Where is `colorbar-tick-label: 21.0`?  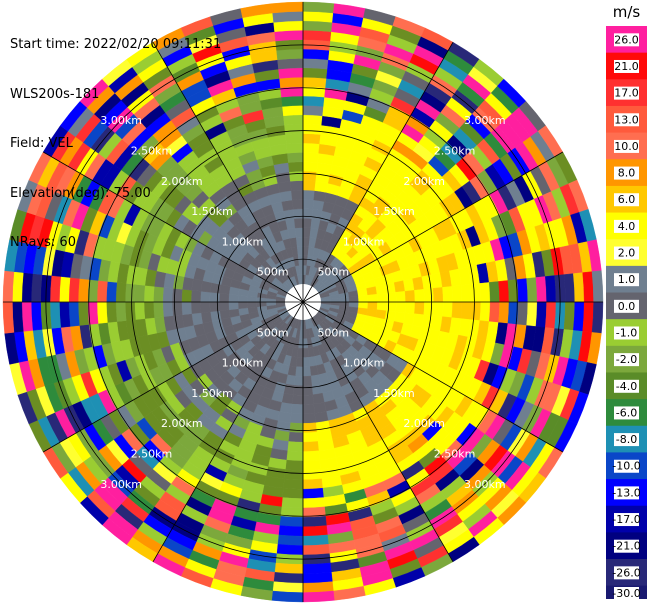 colorbar-tick-label: 21.0 is located at coordinates (626, 66).